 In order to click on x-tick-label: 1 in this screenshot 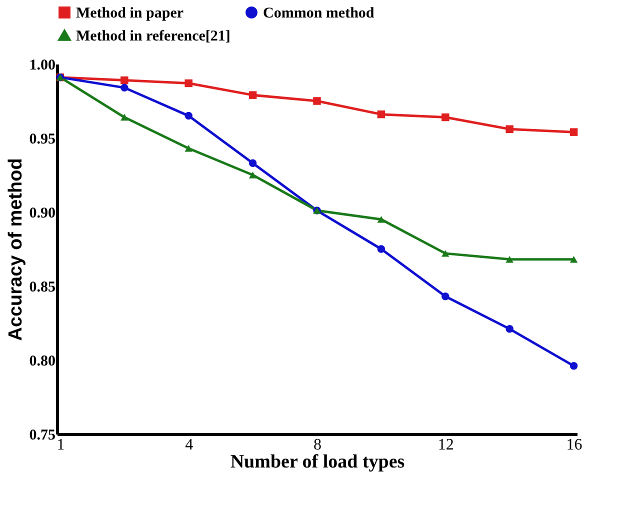, I will do `click(60, 445)`.